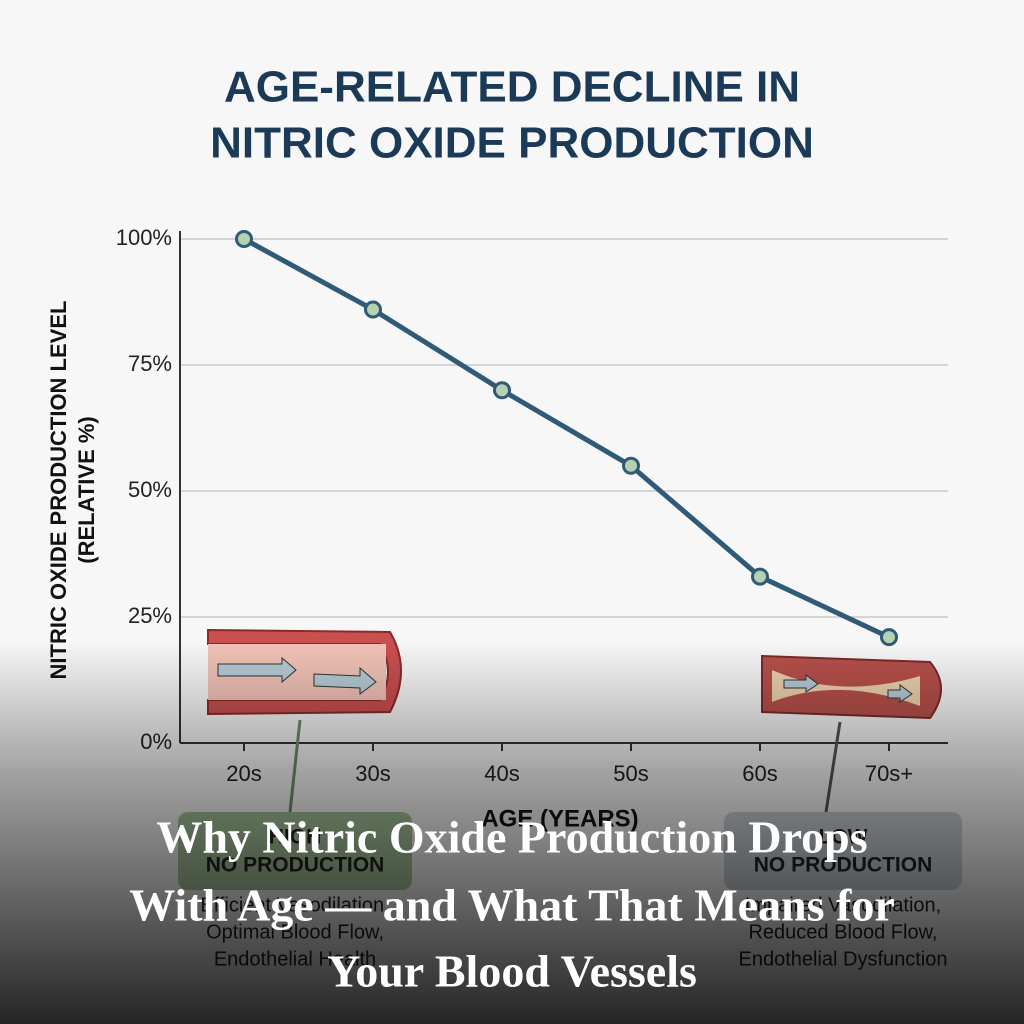 The width and height of the screenshot is (1024, 1024). I want to click on caption-line: With Age — and What That Means for, so click(512, 905).